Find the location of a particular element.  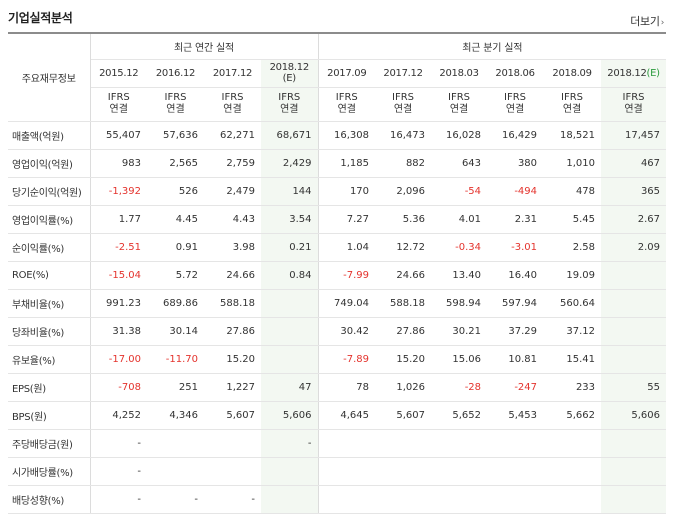

table-cell: 251 is located at coordinates (175, 387).